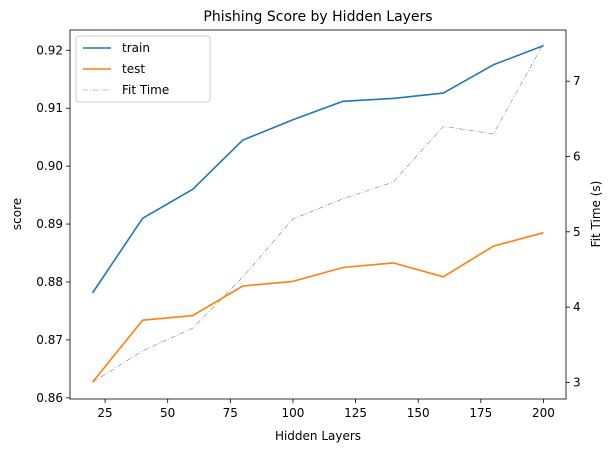 Image resolution: width=614 pixels, height=453 pixels. I want to click on x-tick-label: 75, so click(230, 413).